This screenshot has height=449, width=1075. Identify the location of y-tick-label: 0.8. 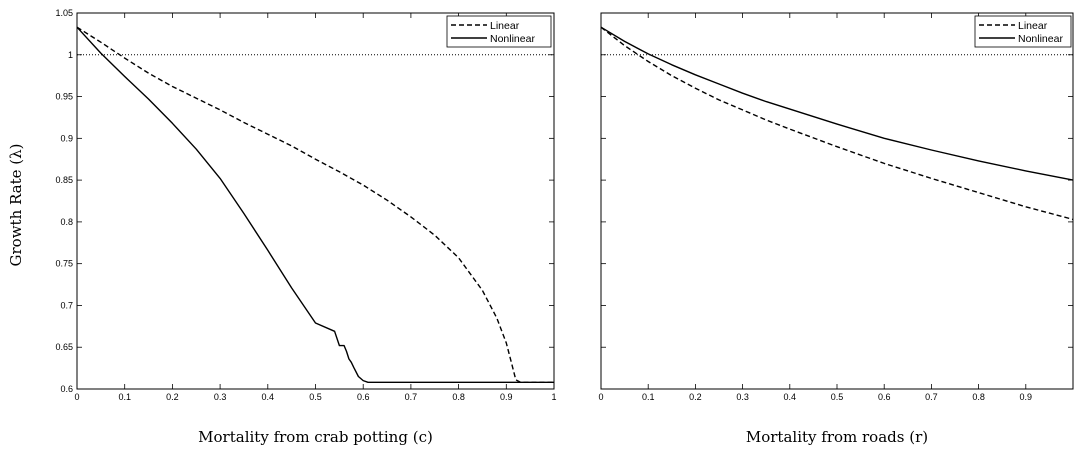
(66, 222).